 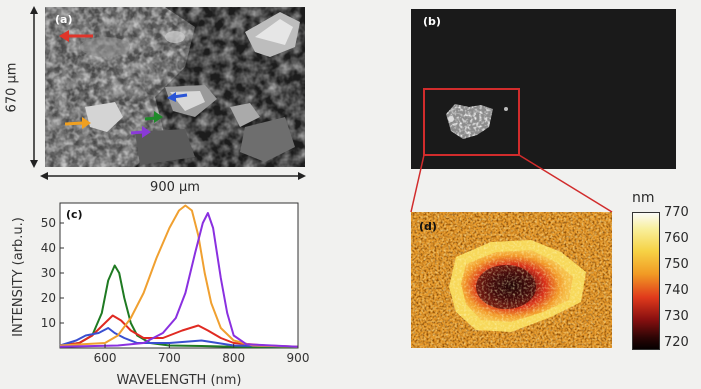 I want to click on y-tick-label: 40, so click(x=48, y=248).